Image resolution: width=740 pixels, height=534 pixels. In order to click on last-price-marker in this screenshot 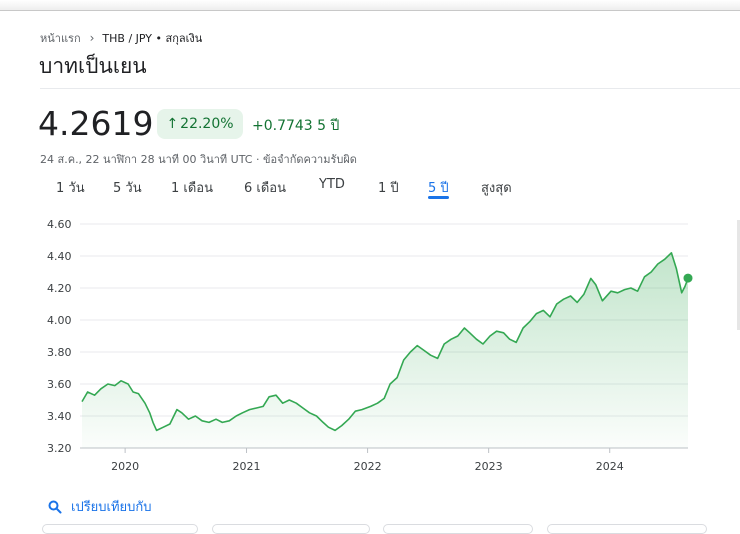, I will do `click(688, 278)`.